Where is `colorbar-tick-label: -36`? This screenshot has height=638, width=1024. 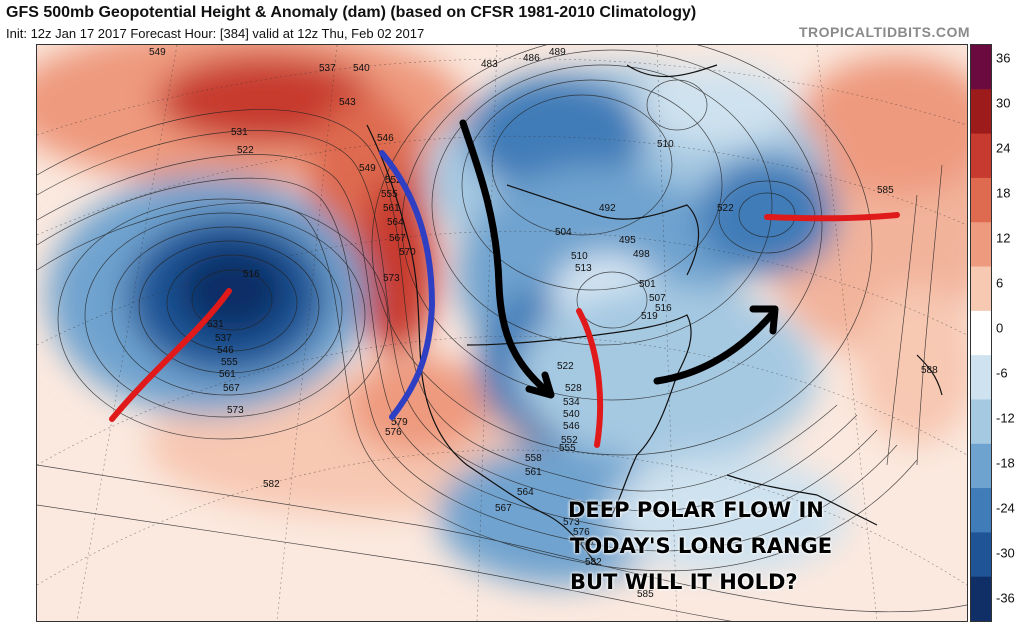
colorbar-tick-label: -36 is located at coordinates (1005, 598).